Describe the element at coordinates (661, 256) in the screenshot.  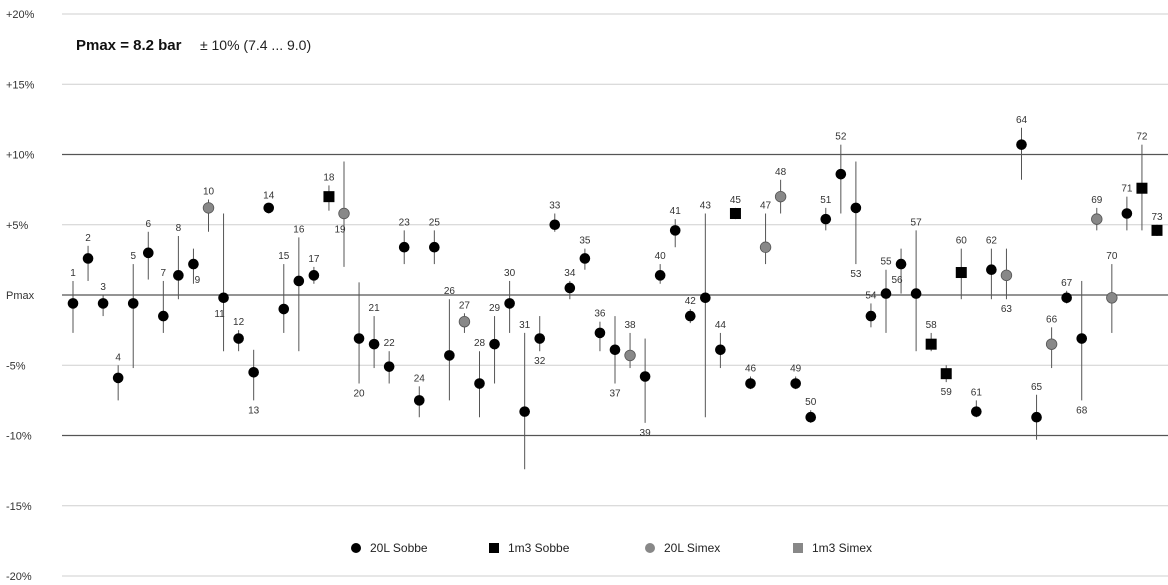
I see `point-label: 40` at that location.